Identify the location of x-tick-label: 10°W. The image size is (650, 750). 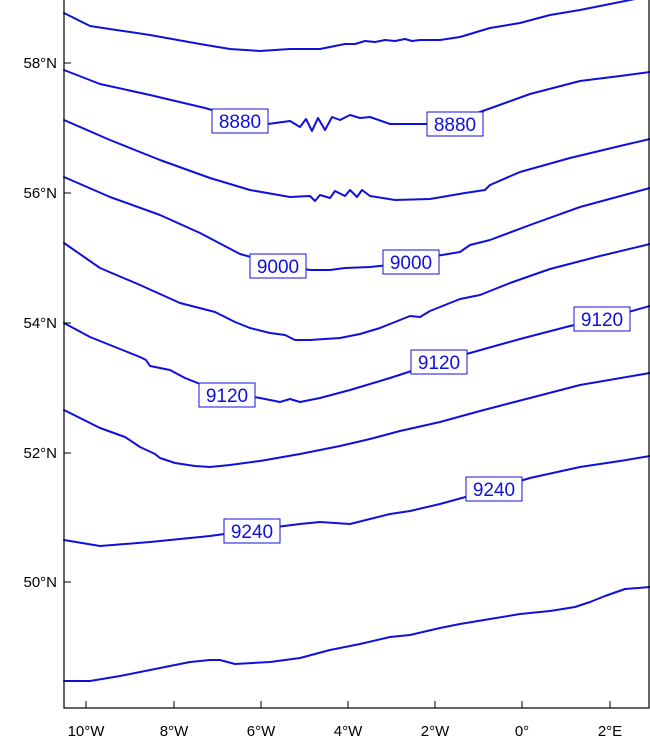
(87, 731).